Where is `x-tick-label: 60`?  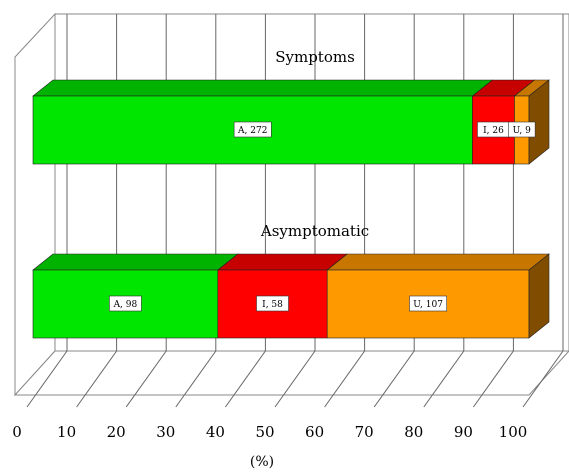
x-tick-label: 60 is located at coordinates (314, 432).